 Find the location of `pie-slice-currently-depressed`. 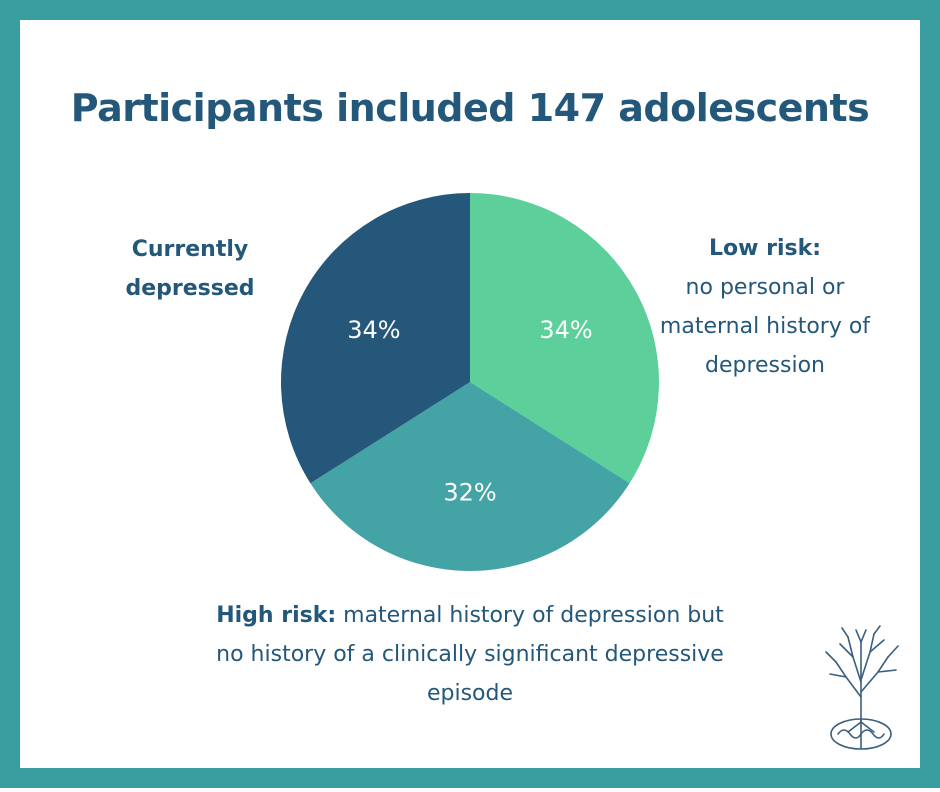

pie-slice-currently-depressed is located at coordinates (375, 338).